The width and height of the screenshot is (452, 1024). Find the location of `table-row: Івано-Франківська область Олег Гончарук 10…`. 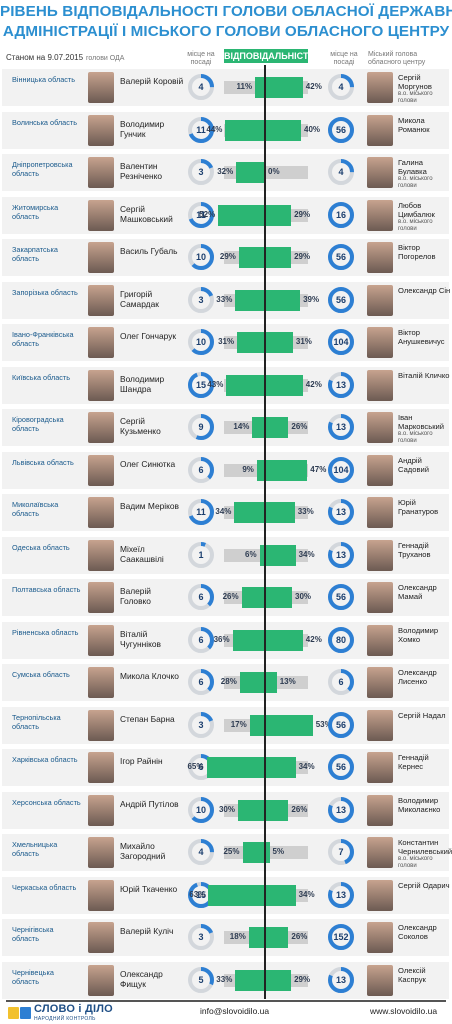

table-row: Івано-Франківська область Олег Гончарук 10… is located at coordinates (226, 342).